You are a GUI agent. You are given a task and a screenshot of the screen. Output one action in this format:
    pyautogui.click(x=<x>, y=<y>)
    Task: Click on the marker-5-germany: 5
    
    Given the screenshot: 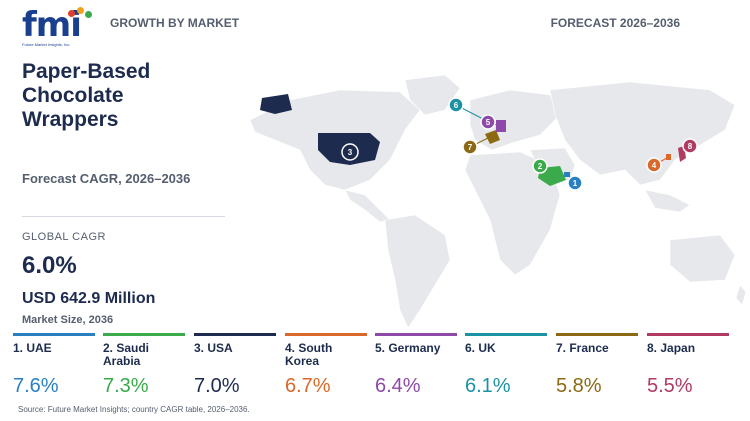 What is the action you would take?
    pyautogui.click(x=488, y=122)
    